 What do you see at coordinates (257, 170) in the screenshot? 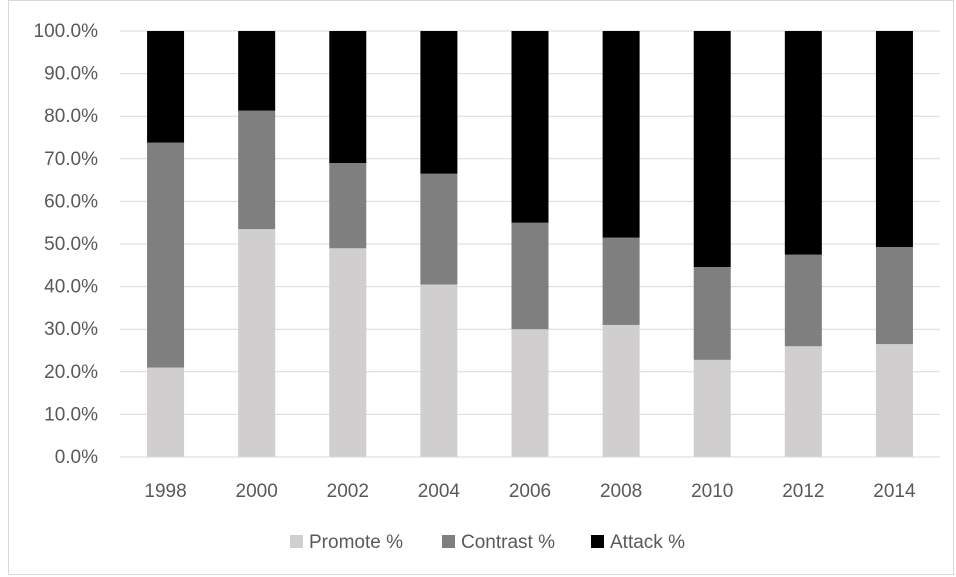
I see `bar-contrast-2000` at bounding box center [257, 170].